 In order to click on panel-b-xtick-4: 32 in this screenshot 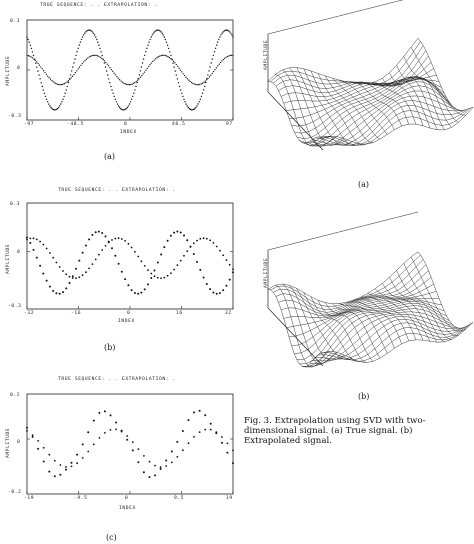, I will do `click(228, 313)`.